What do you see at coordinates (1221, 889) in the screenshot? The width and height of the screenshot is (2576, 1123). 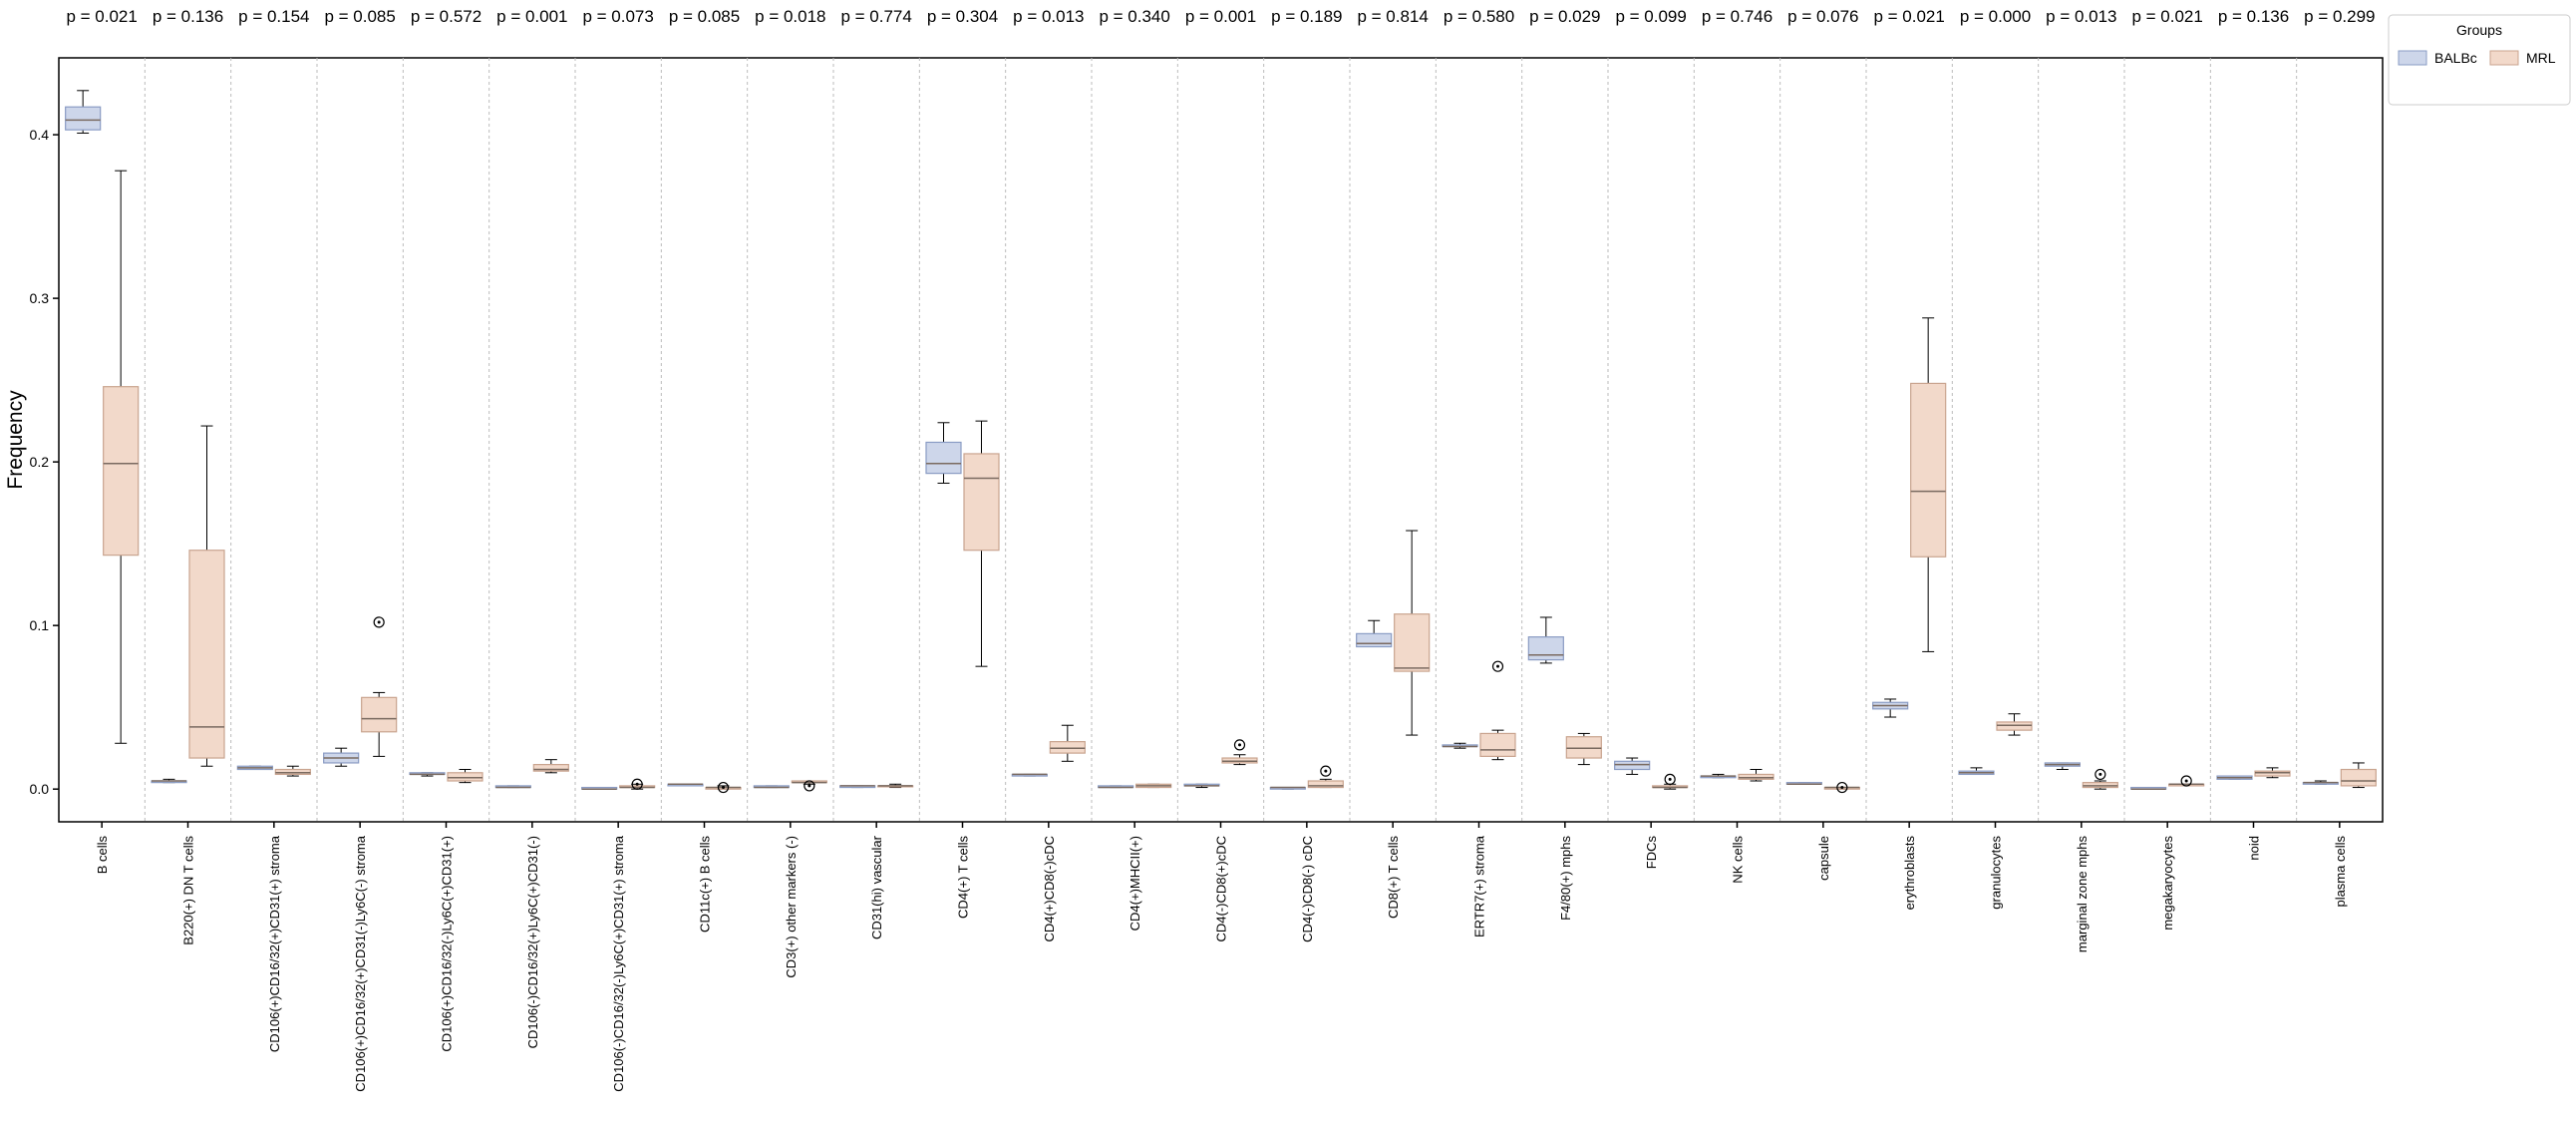 I see `x-tick-label: CD4(-)CD8(+)cDC` at bounding box center [1221, 889].